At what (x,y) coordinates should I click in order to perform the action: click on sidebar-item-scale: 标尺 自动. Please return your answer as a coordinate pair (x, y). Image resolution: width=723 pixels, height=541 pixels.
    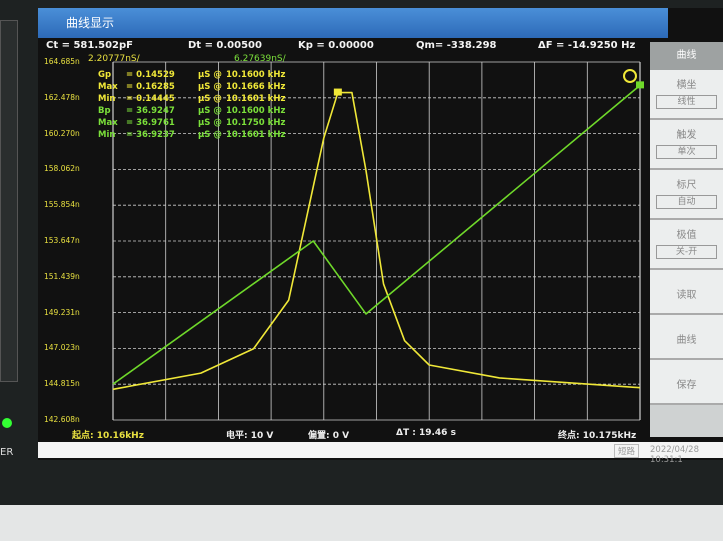
    Looking at the image, I should click on (686, 195).